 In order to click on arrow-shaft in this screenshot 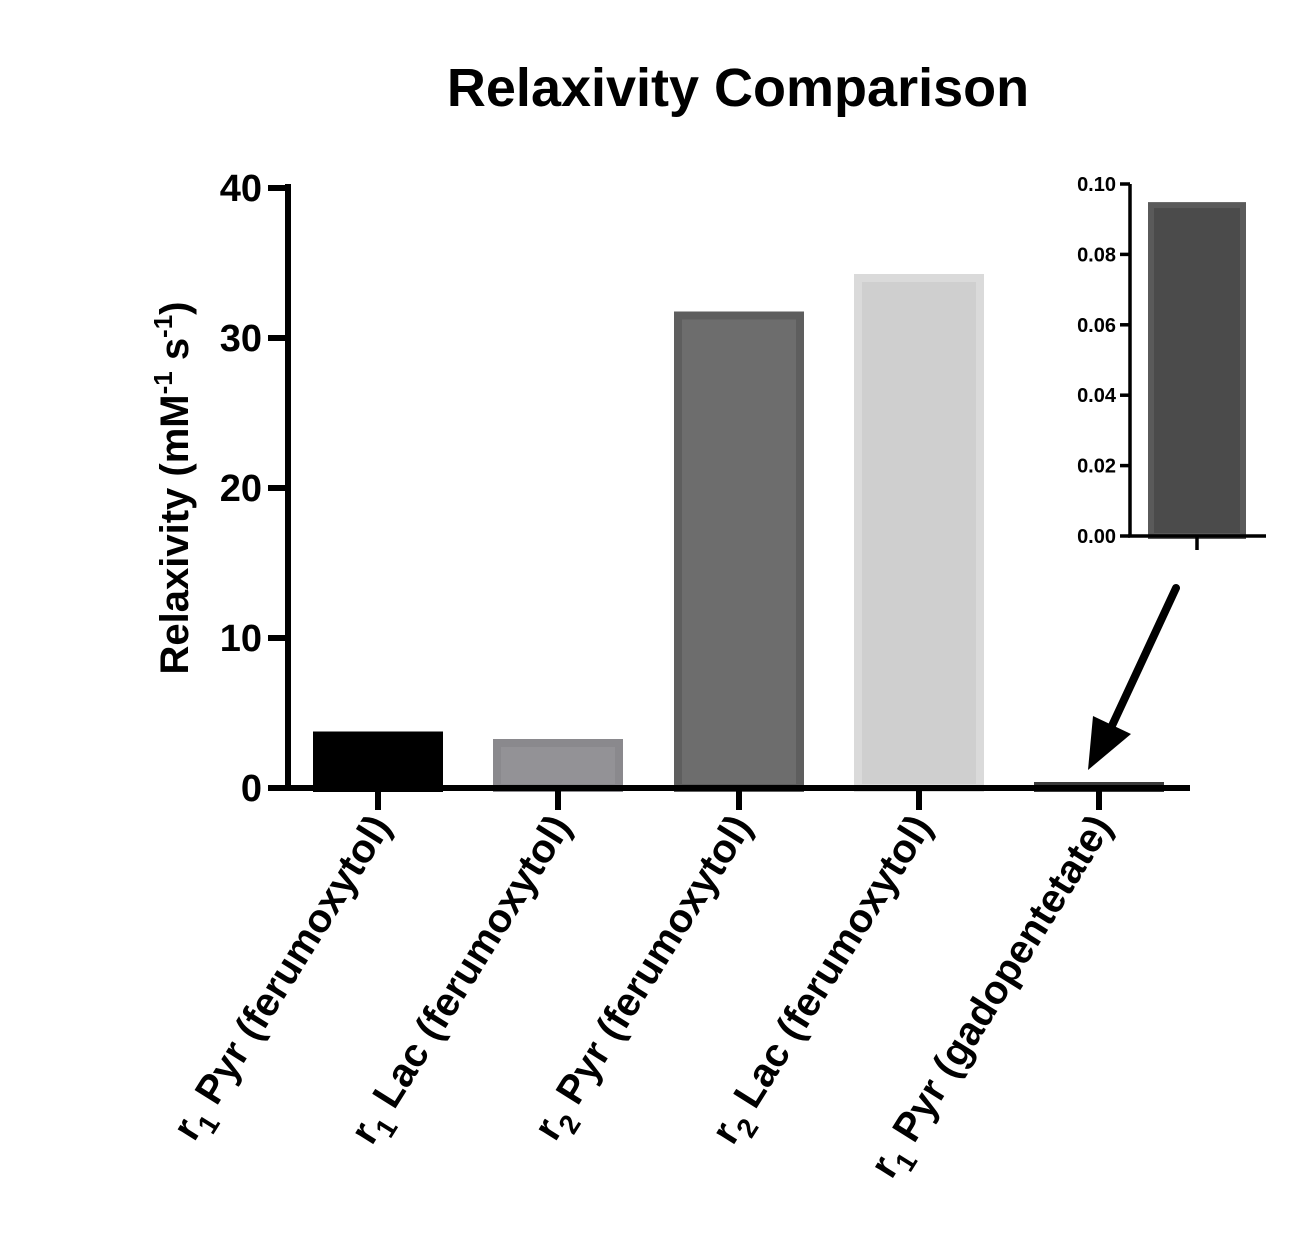, I will do `click(1143, 659)`.